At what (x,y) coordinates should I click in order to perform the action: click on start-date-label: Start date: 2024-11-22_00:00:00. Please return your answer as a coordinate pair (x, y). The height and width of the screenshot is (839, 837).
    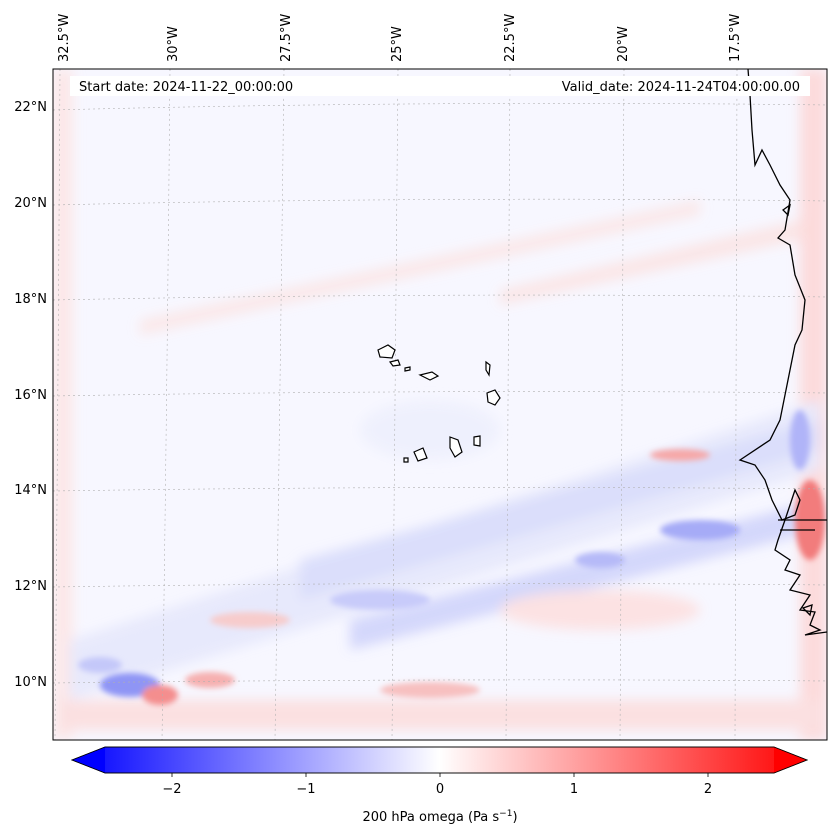
    Looking at the image, I should click on (186, 87).